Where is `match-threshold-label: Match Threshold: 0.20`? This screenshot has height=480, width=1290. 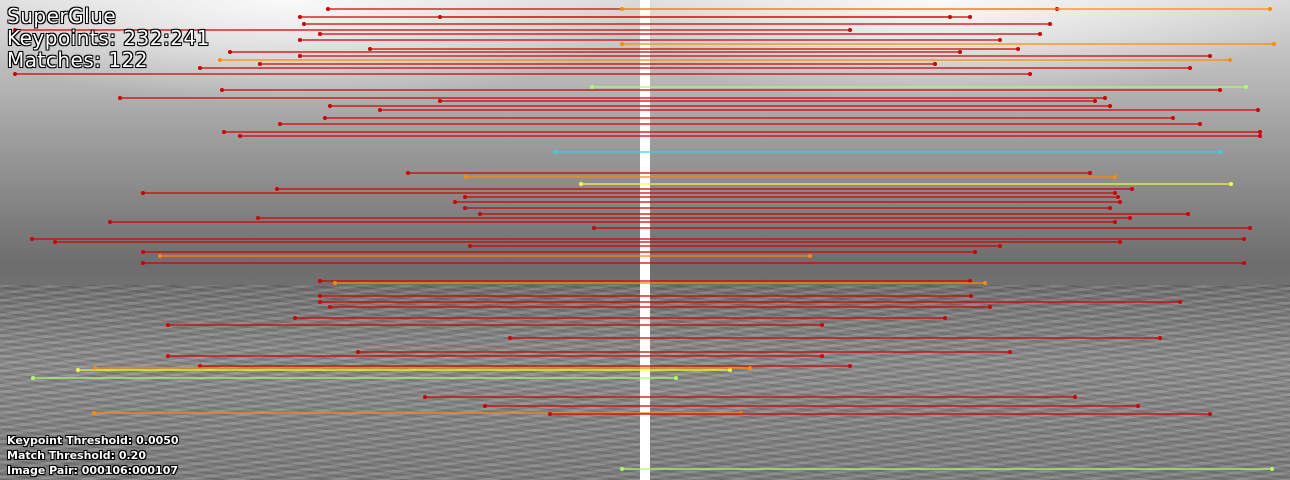
match-threshold-label: Match Threshold: 0.20 is located at coordinates (76, 455).